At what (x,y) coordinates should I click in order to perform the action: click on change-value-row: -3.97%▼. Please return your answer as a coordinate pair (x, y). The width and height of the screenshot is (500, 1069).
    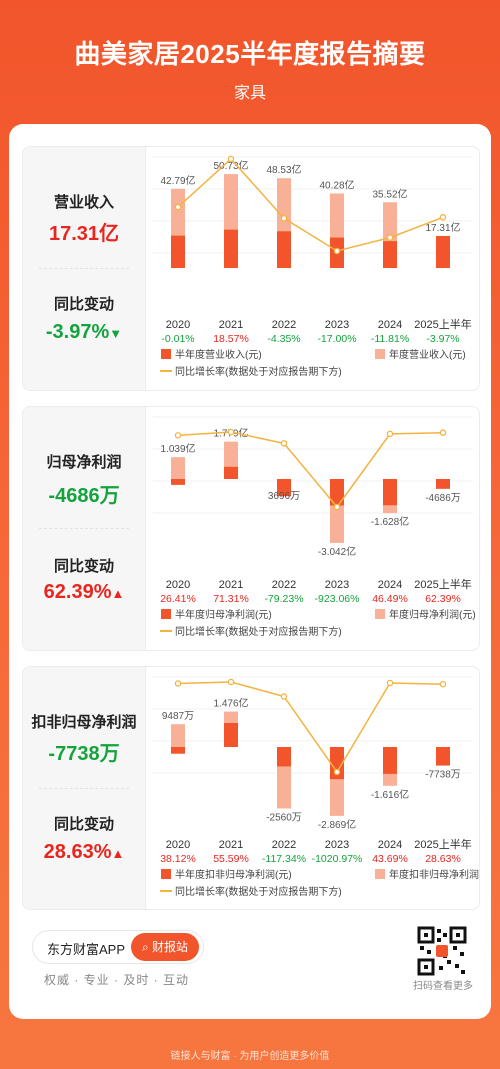
    Looking at the image, I should click on (84, 332).